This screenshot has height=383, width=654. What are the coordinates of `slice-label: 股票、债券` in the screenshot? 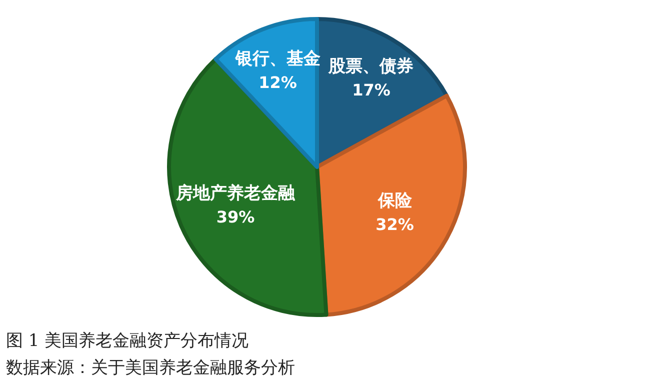 It's located at (371, 66).